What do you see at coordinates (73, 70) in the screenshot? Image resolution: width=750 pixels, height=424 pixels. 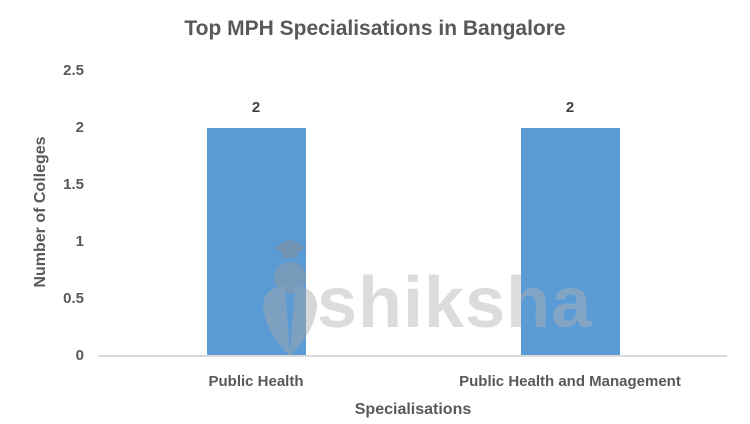 I see `y-tick-2-5: 2.5` at bounding box center [73, 70].